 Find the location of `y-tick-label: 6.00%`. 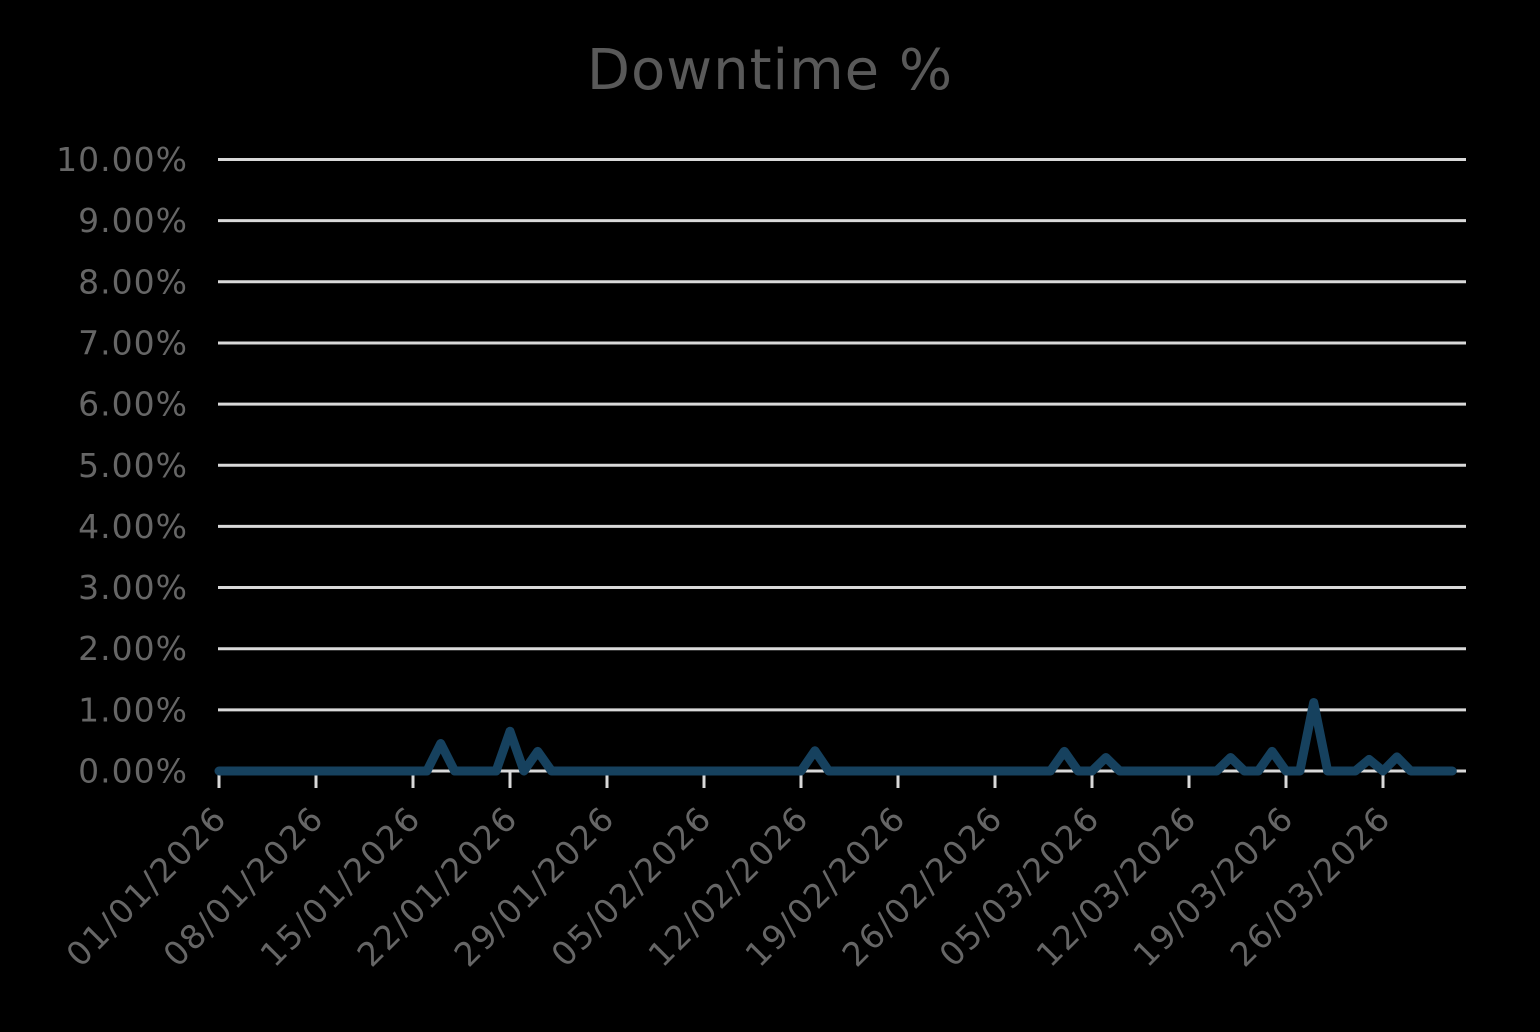

y-tick-label: 6.00% is located at coordinates (133, 404).